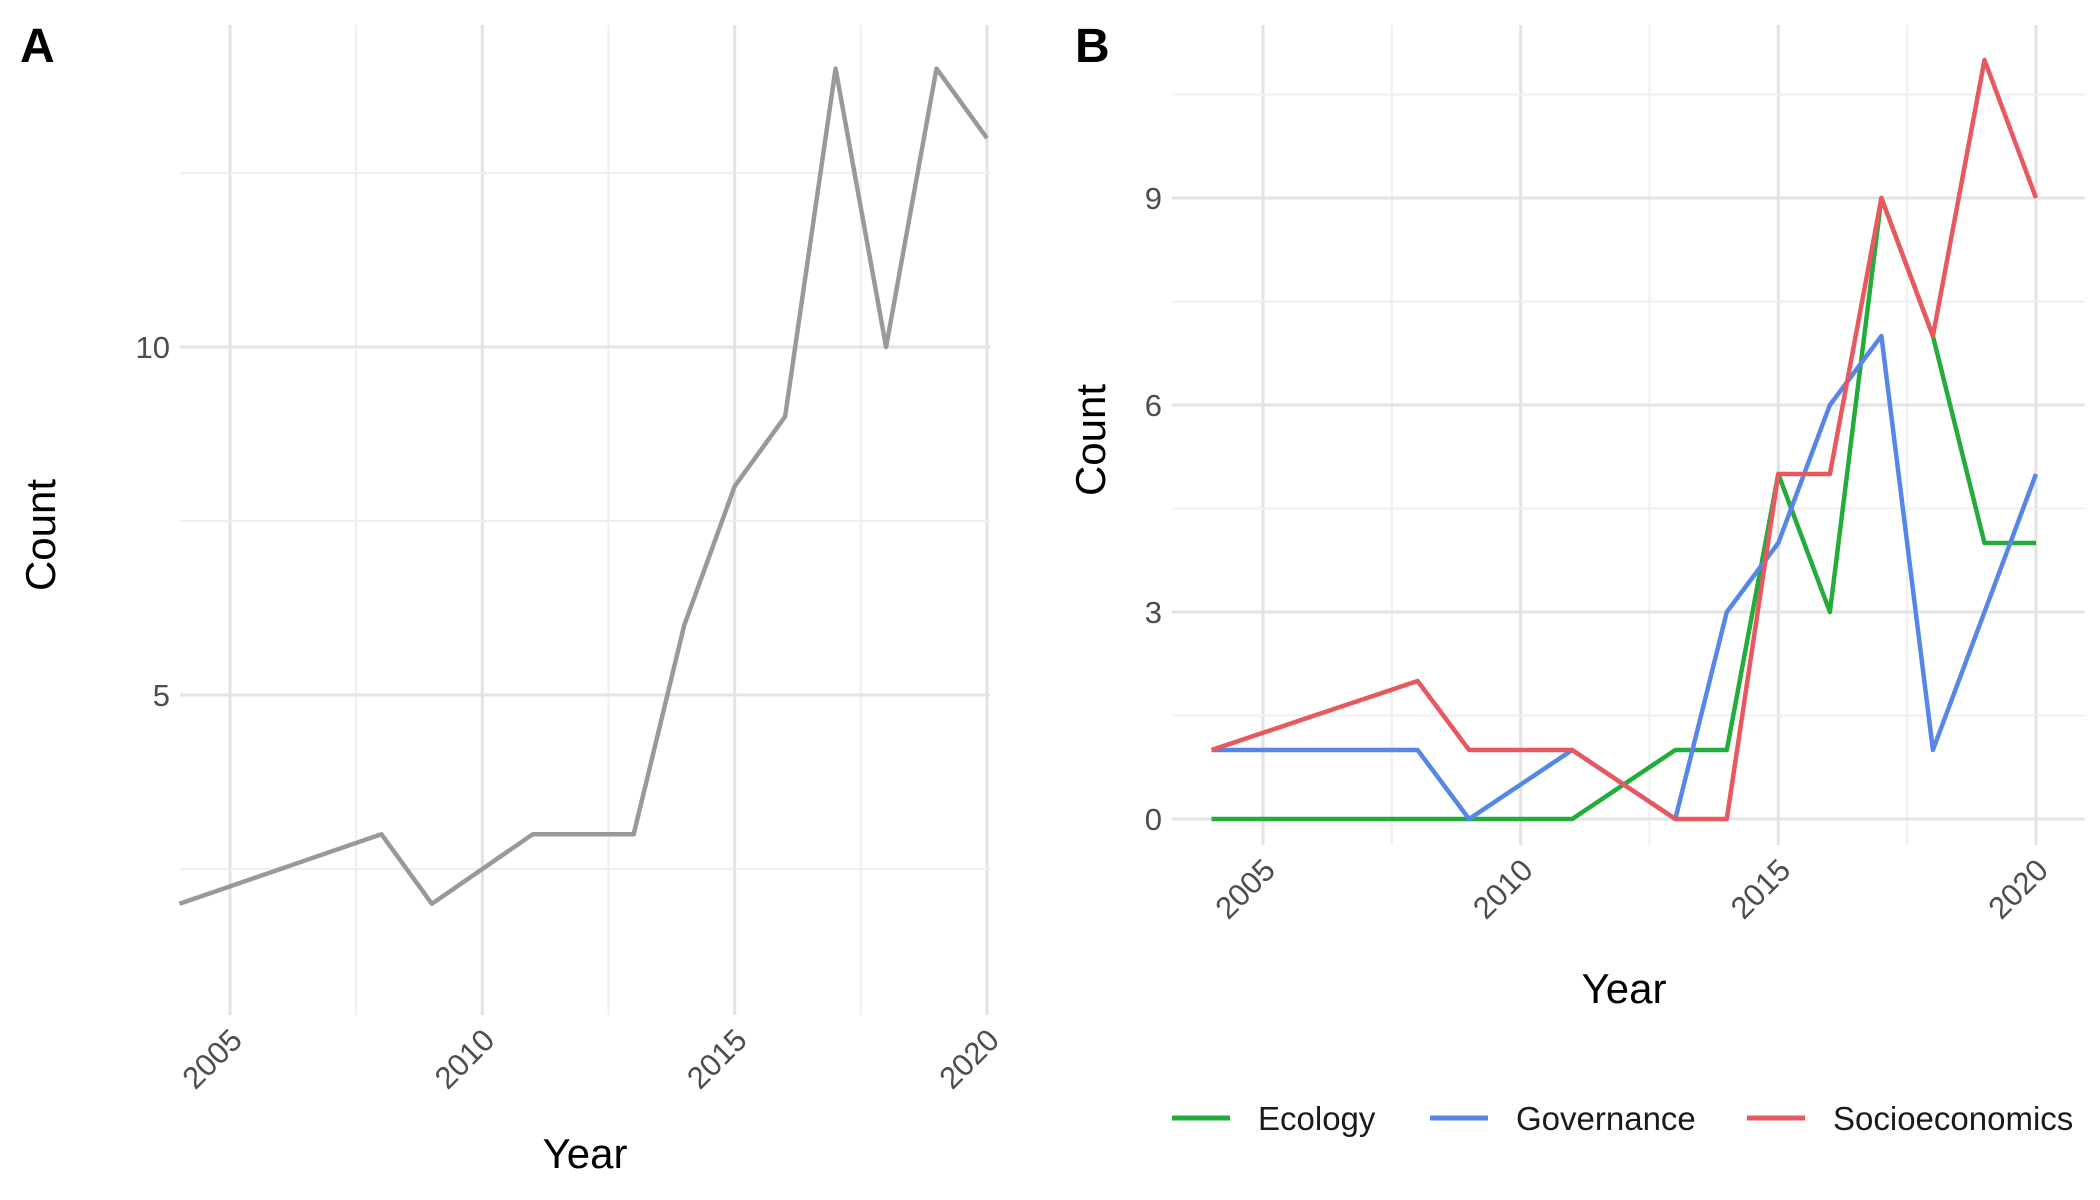 The height and width of the screenshot is (1200, 2100). I want to click on y-tick-label: 9, so click(1153, 198).